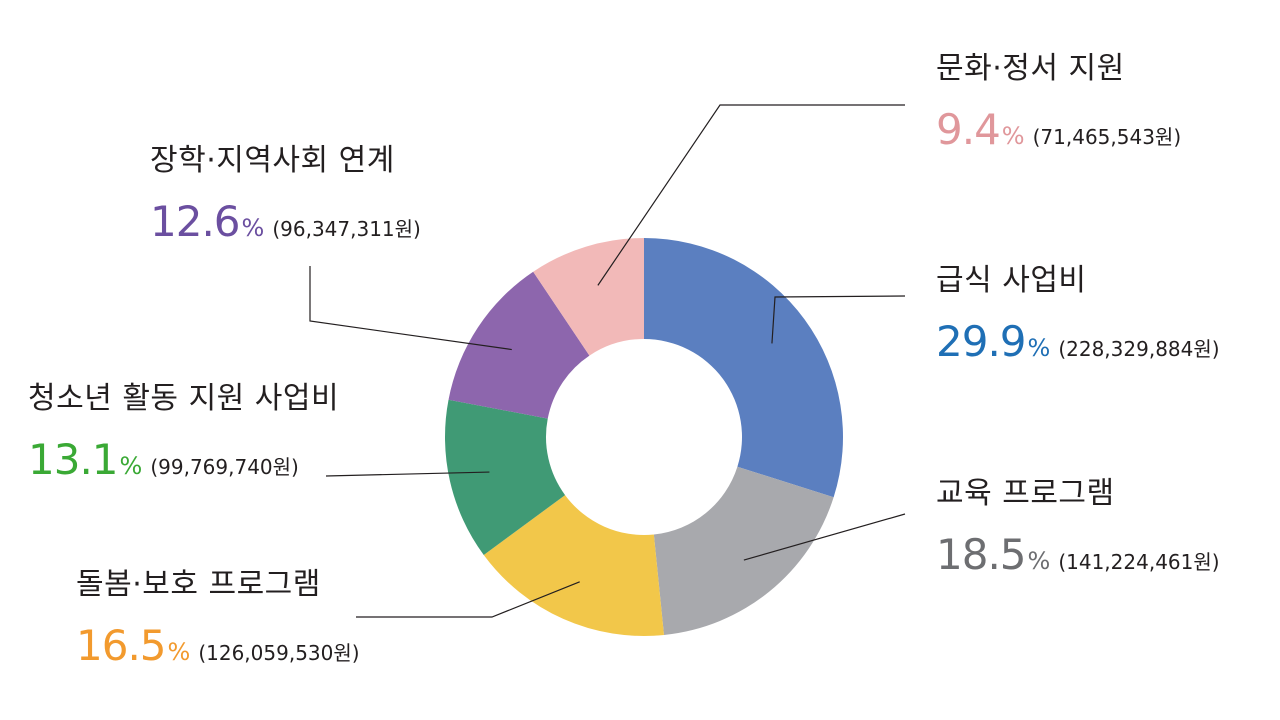 The height and width of the screenshot is (720, 1280). What do you see at coordinates (184, 398) in the screenshot?
I see `category-name: 청소년 활동 지원 사업비` at bounding box center [184, 398].